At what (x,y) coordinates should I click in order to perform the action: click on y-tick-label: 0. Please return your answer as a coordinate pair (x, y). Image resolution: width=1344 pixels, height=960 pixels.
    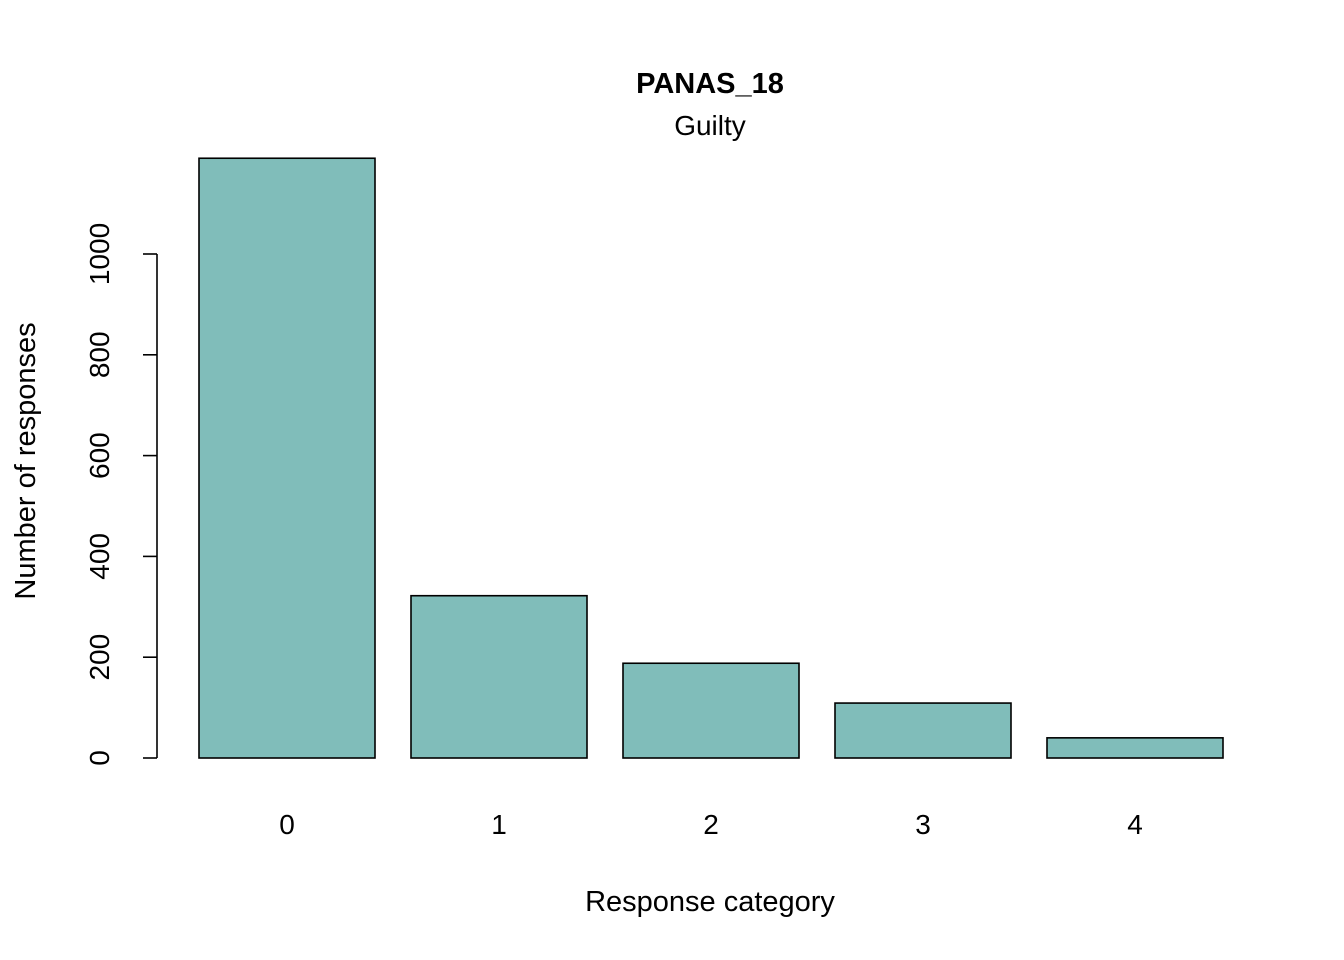
    Looking at the image, I should click on (99, 758).